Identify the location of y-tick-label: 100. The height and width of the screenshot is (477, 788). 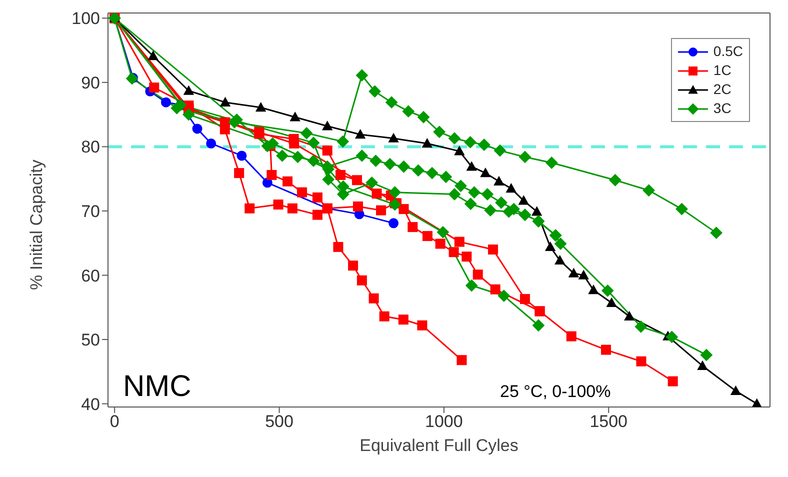
(86, 18).